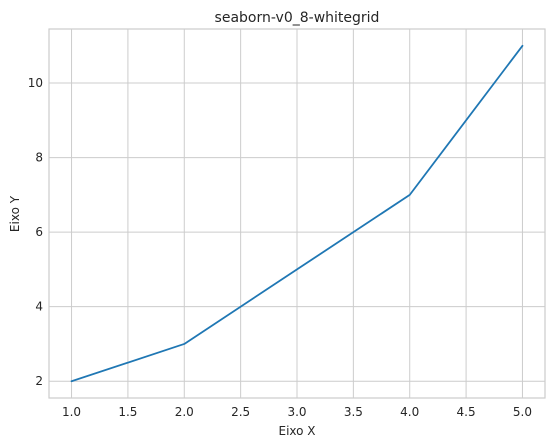 The image size is (555, 448). I want to click on y-tick-label: 2, so click(39, 381).